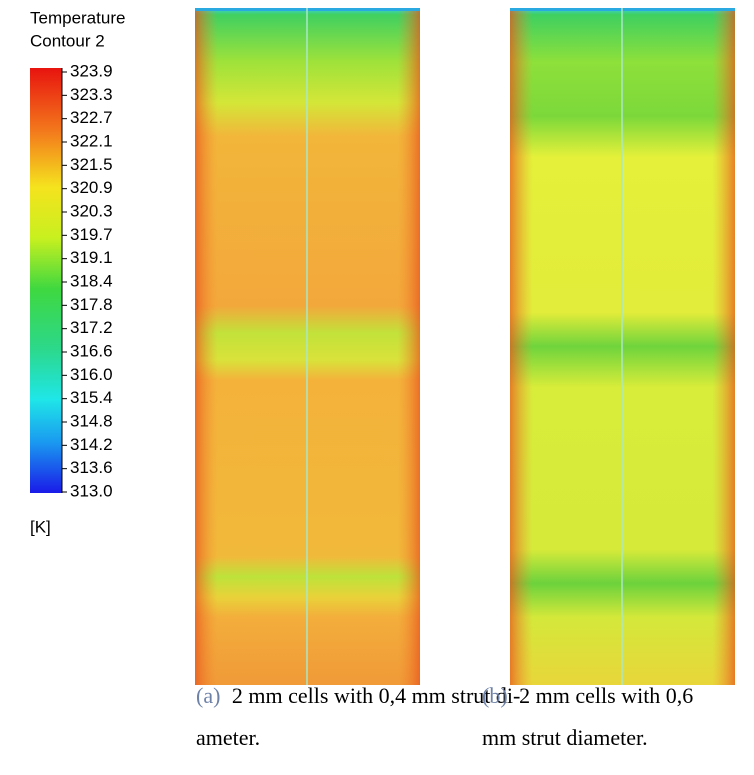 This screenshot has width=754, height=775. What do you see at coordinates (495, 695) in the screenshot?
I see `caption-label: (b)` at bounding box center [495, 695].